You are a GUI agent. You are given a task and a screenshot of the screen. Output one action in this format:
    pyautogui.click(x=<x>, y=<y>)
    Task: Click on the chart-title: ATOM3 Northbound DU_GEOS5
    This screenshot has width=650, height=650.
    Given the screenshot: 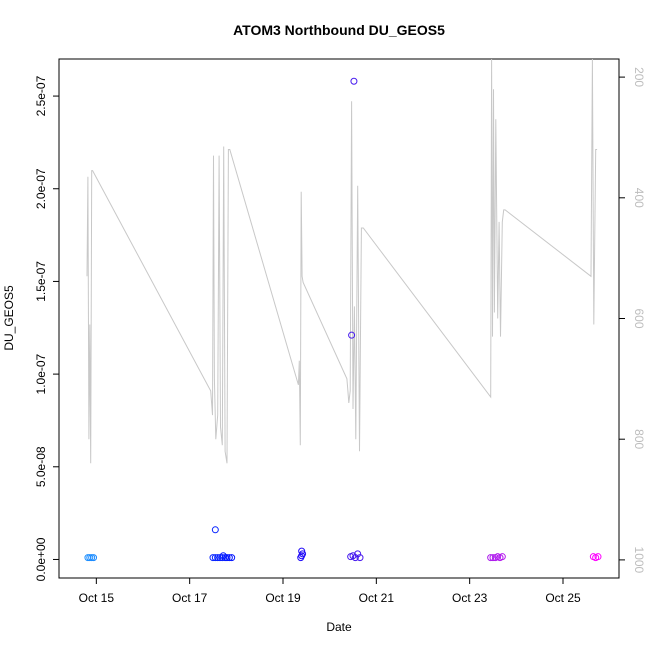 What is the action you would take?
    pyautogui.click(x=339, y=30)
    